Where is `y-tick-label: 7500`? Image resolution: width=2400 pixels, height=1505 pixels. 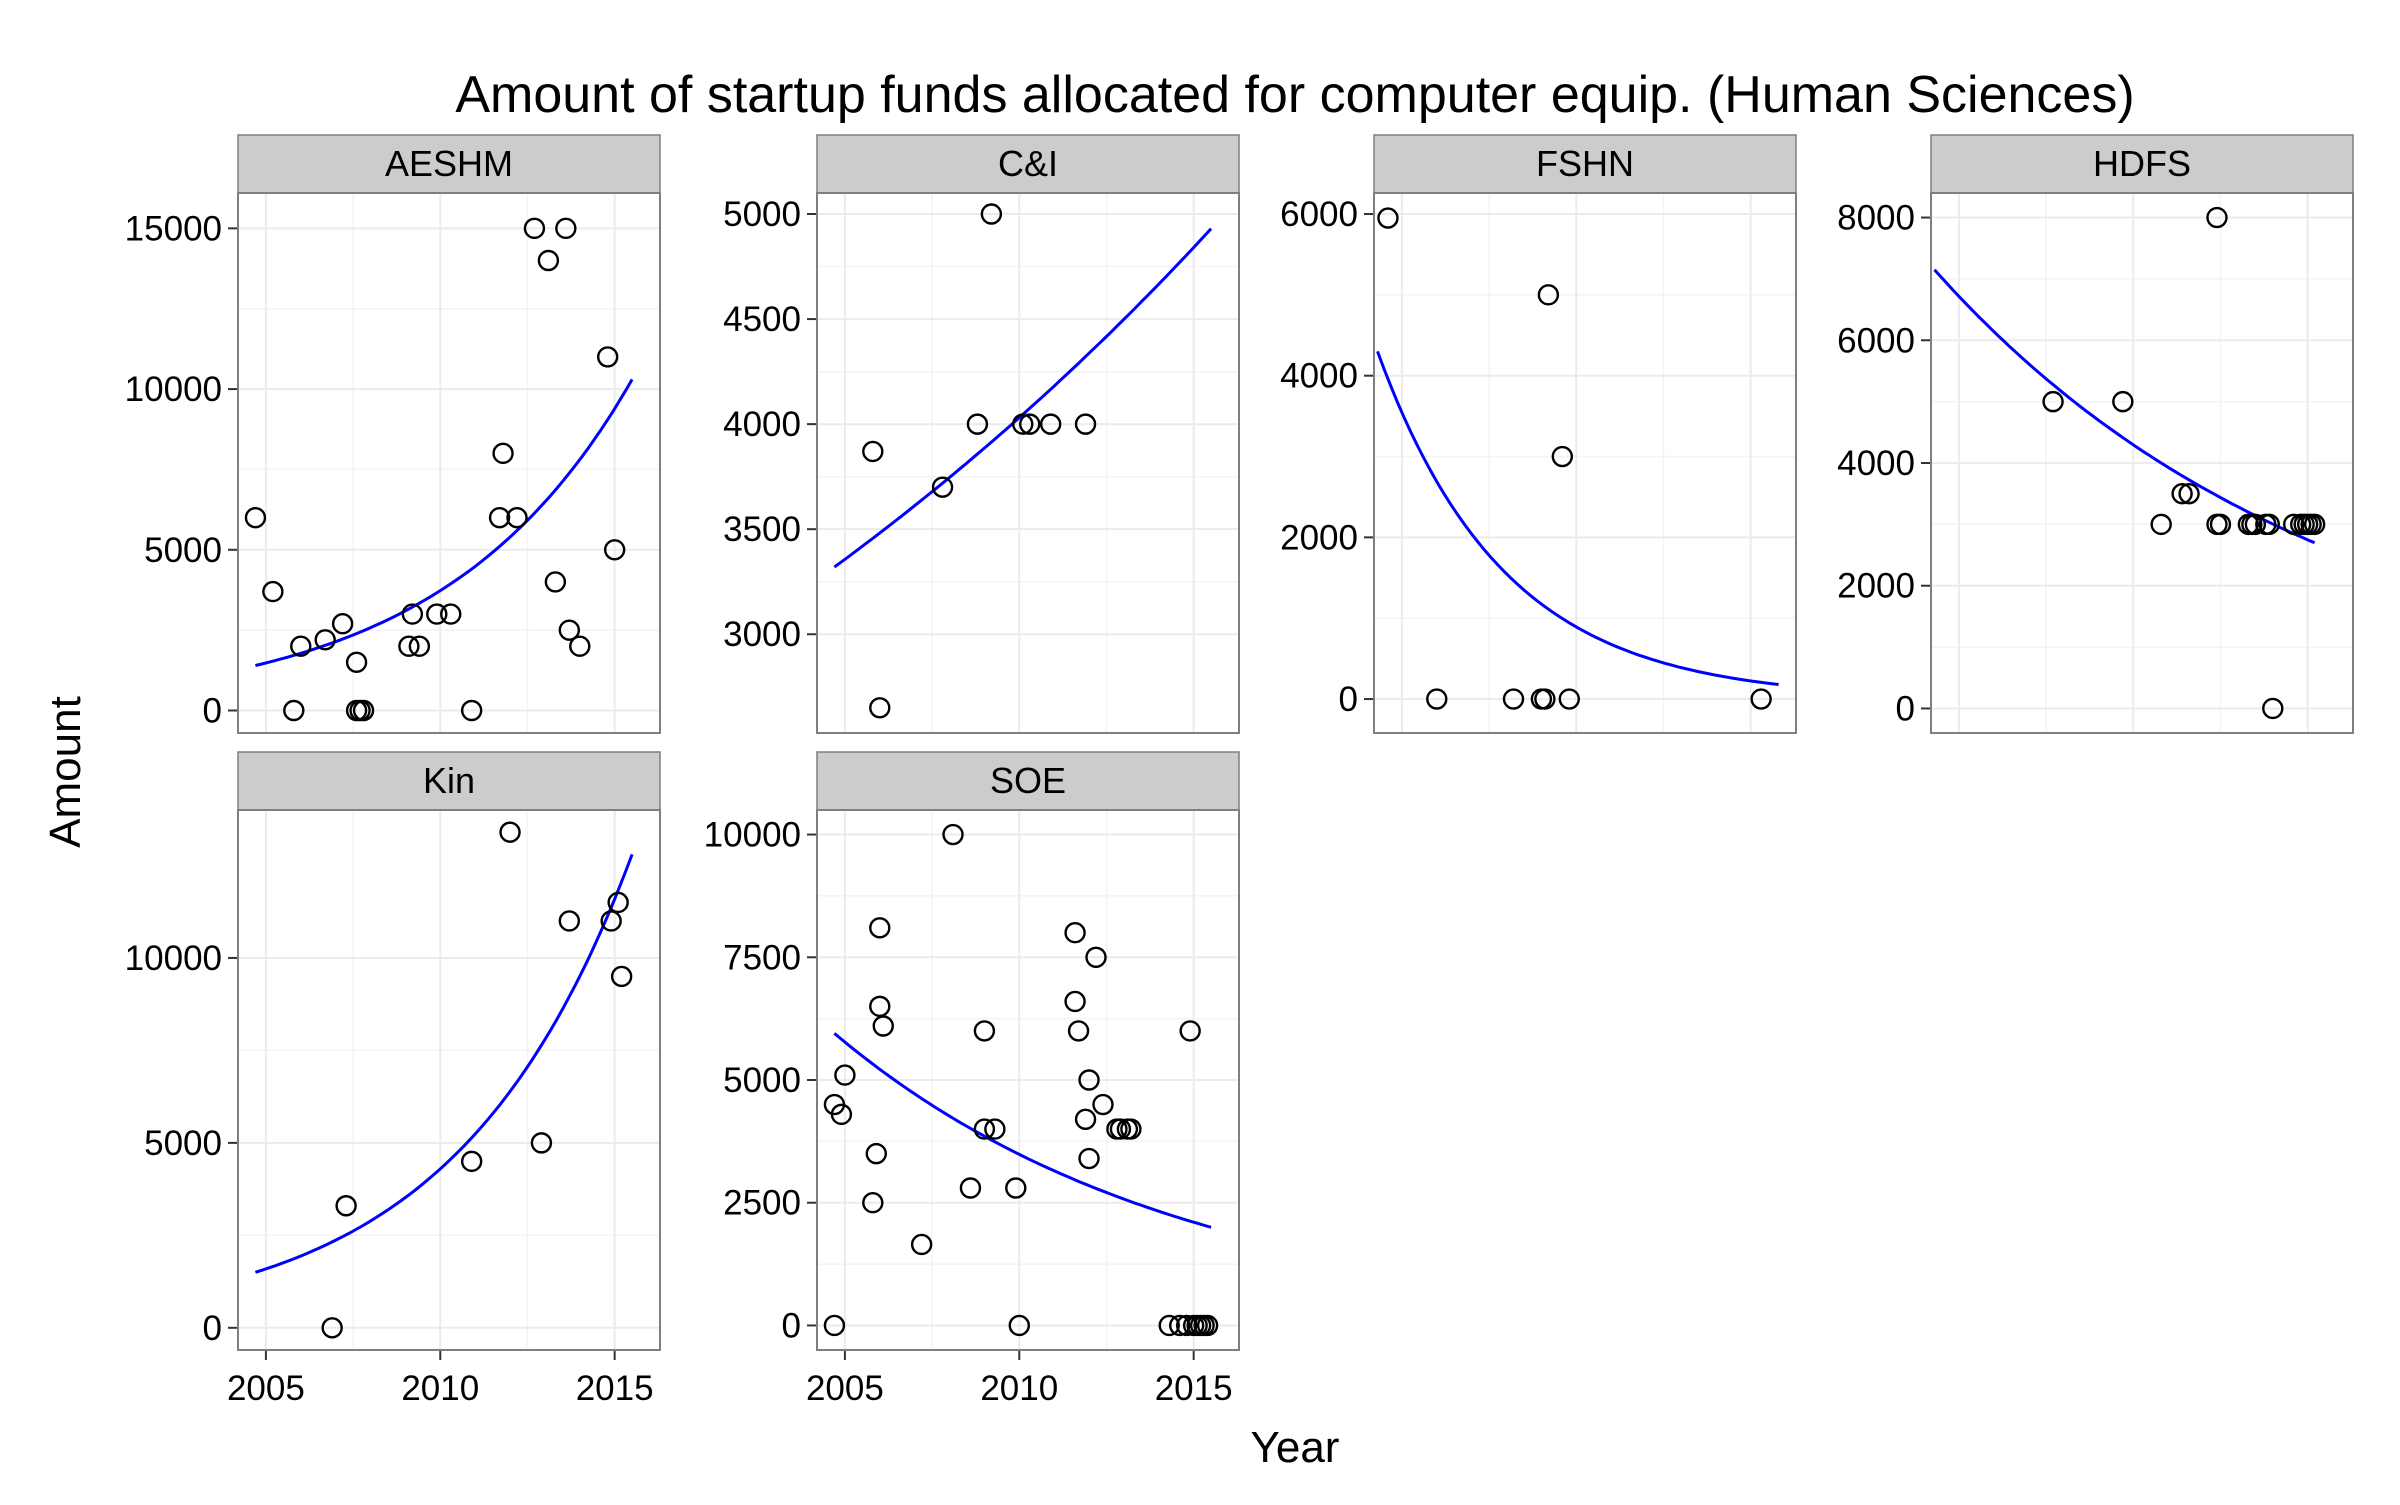
y-tick-label: 7500 is located at coordinates (762, 957).